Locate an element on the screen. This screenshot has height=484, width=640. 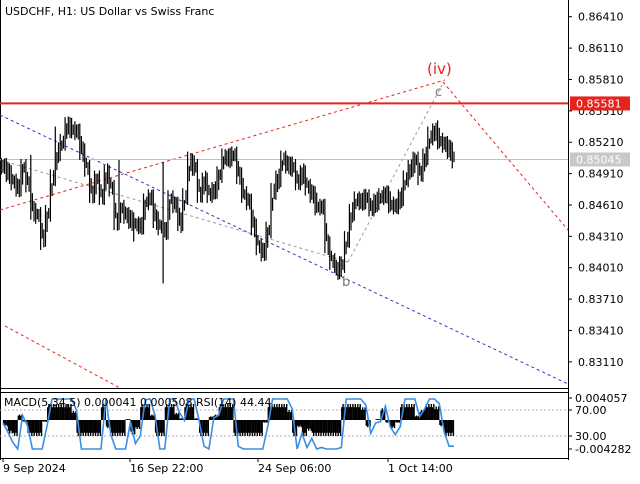
price-tick-label: 0.84010 is located at coordinates (601, 268).